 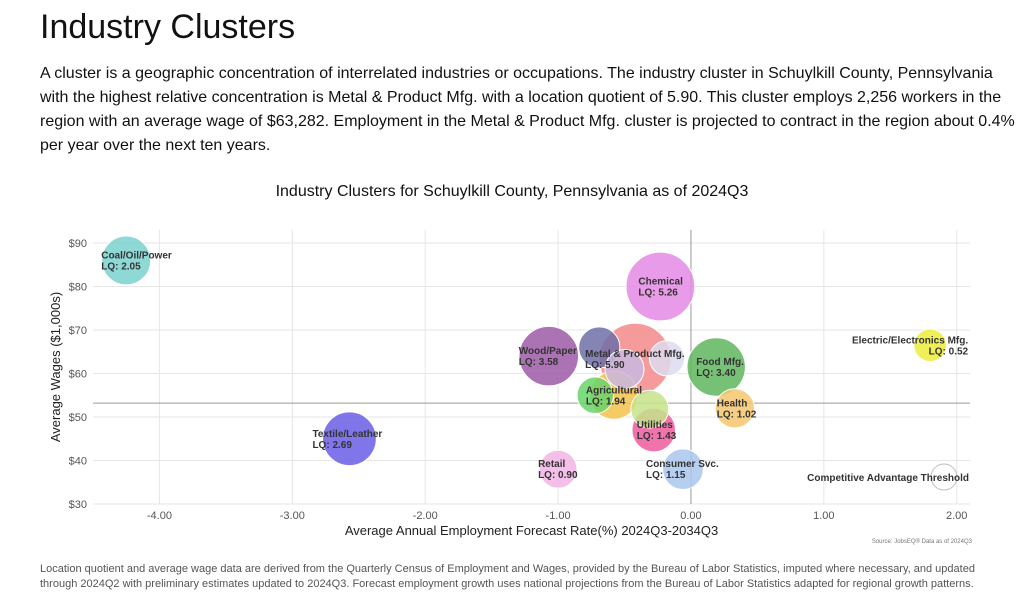 What do you see at coordinates (666, 475) in the screenshot?
I see `bubble-lq-label: LQ: 1.15` at bounding box center [666, 475].